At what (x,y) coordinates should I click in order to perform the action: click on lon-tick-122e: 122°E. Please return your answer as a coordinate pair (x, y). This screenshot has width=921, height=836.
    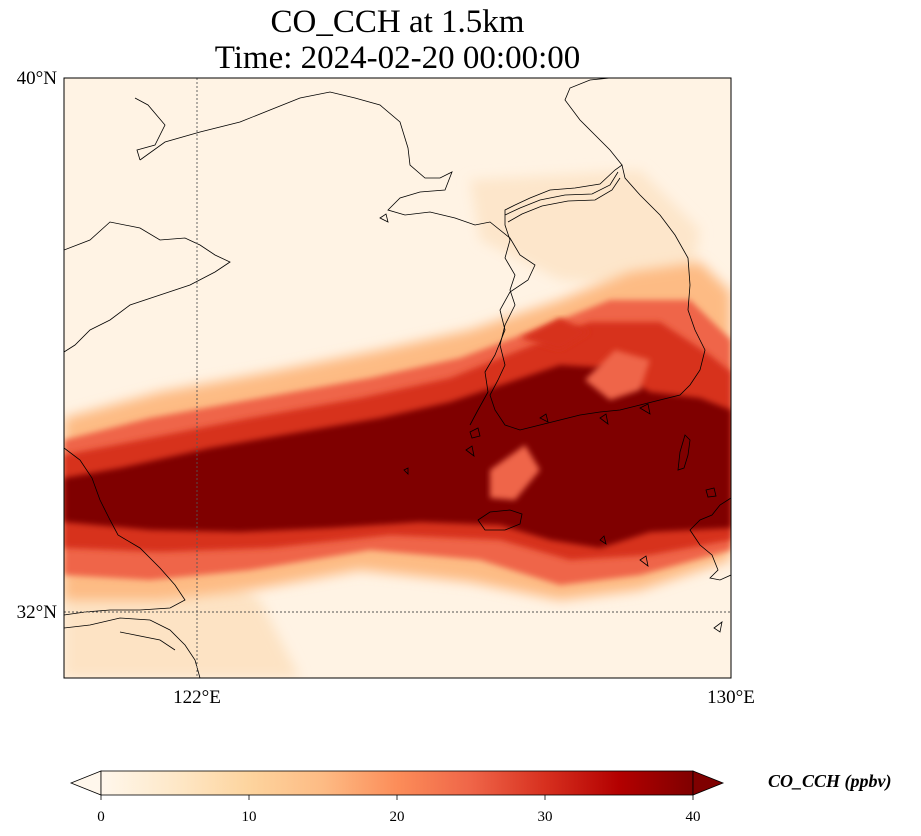
    Looking at the image, I should click on (197, 697).